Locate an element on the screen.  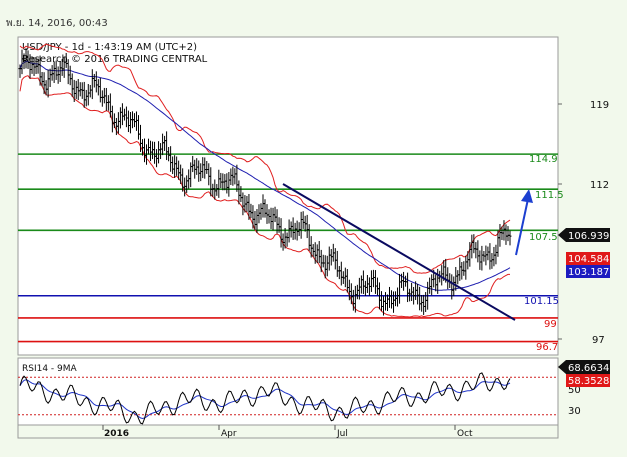
rsi-line is located at coordinates (265, 398).